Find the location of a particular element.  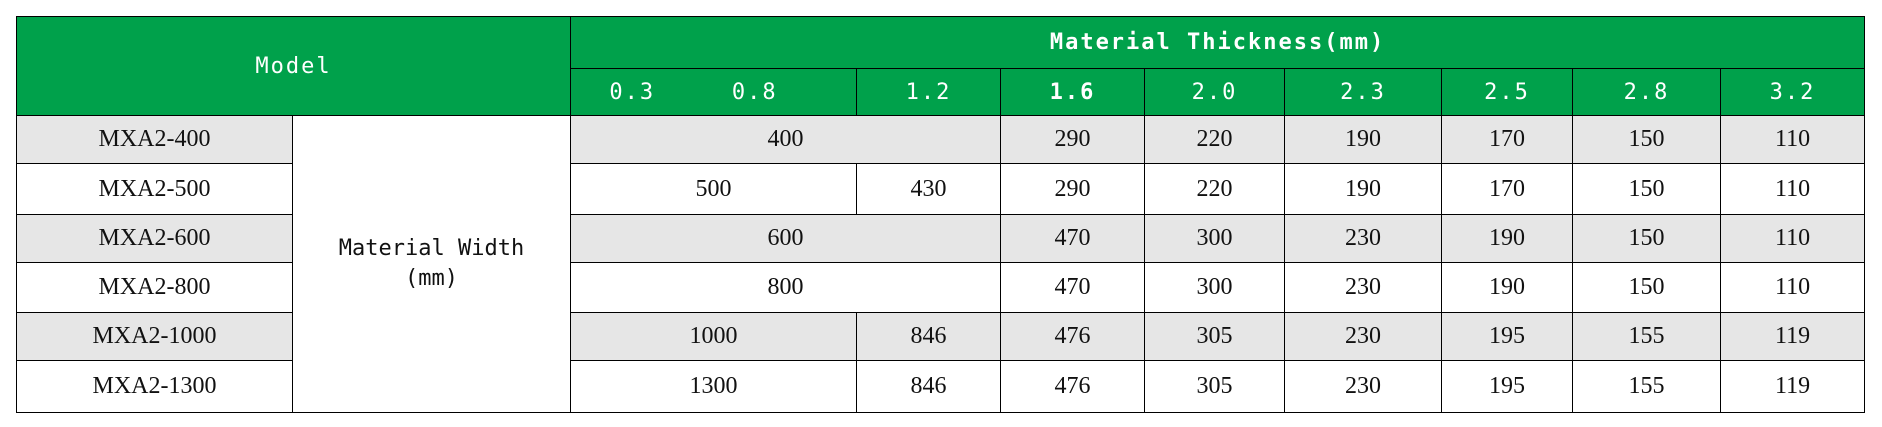

group-header: Material Thickness(mm) is located at coordinates (1218, 42).